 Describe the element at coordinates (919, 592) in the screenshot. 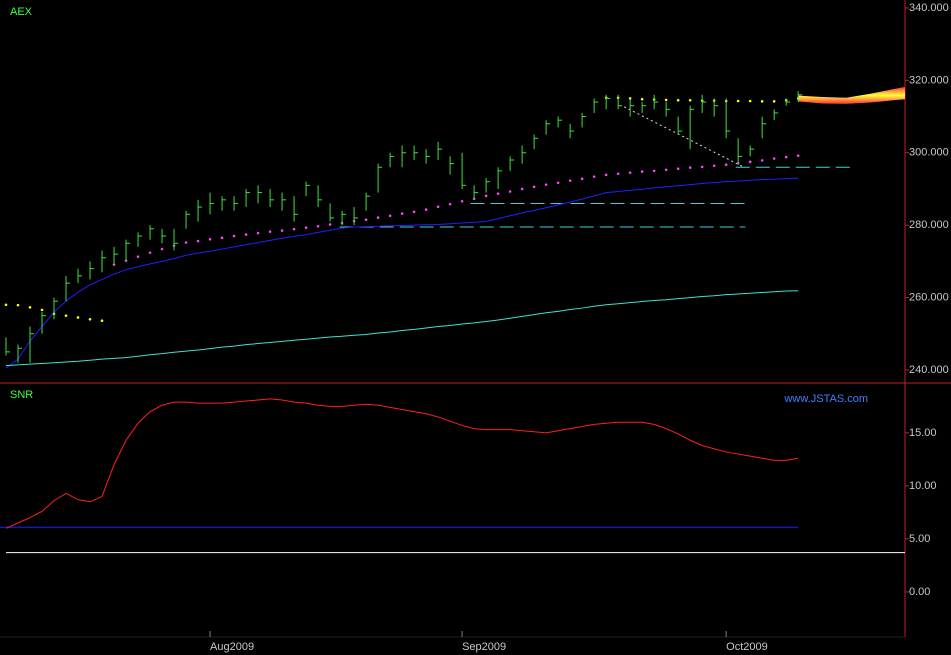

I see `y-tick-label: 0.00` at that location.